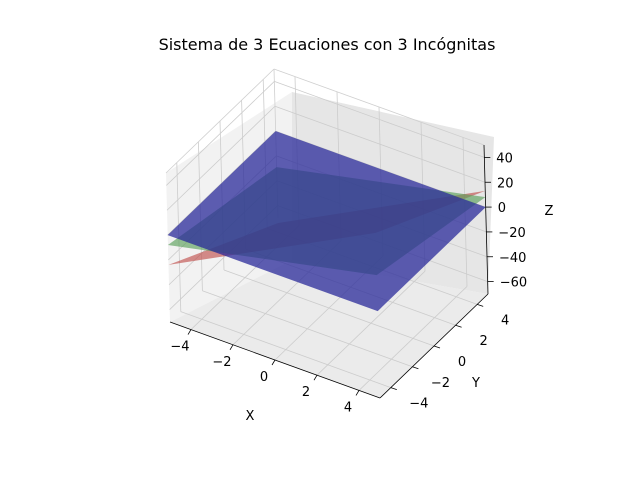  Describe the element at coordinates (418, 404) in the screenshot. I see `y-tick-label: −4` at that location.